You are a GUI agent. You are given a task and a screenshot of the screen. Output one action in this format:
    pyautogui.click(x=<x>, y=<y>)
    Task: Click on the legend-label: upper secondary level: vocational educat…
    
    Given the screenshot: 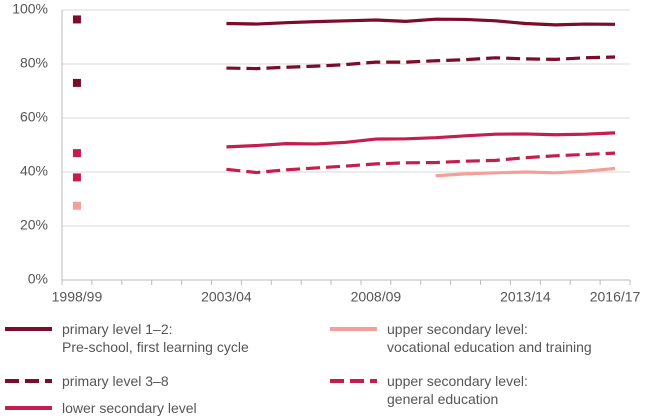 What is the action you would take?
    pyautogui.click(x=489, y=338)
    